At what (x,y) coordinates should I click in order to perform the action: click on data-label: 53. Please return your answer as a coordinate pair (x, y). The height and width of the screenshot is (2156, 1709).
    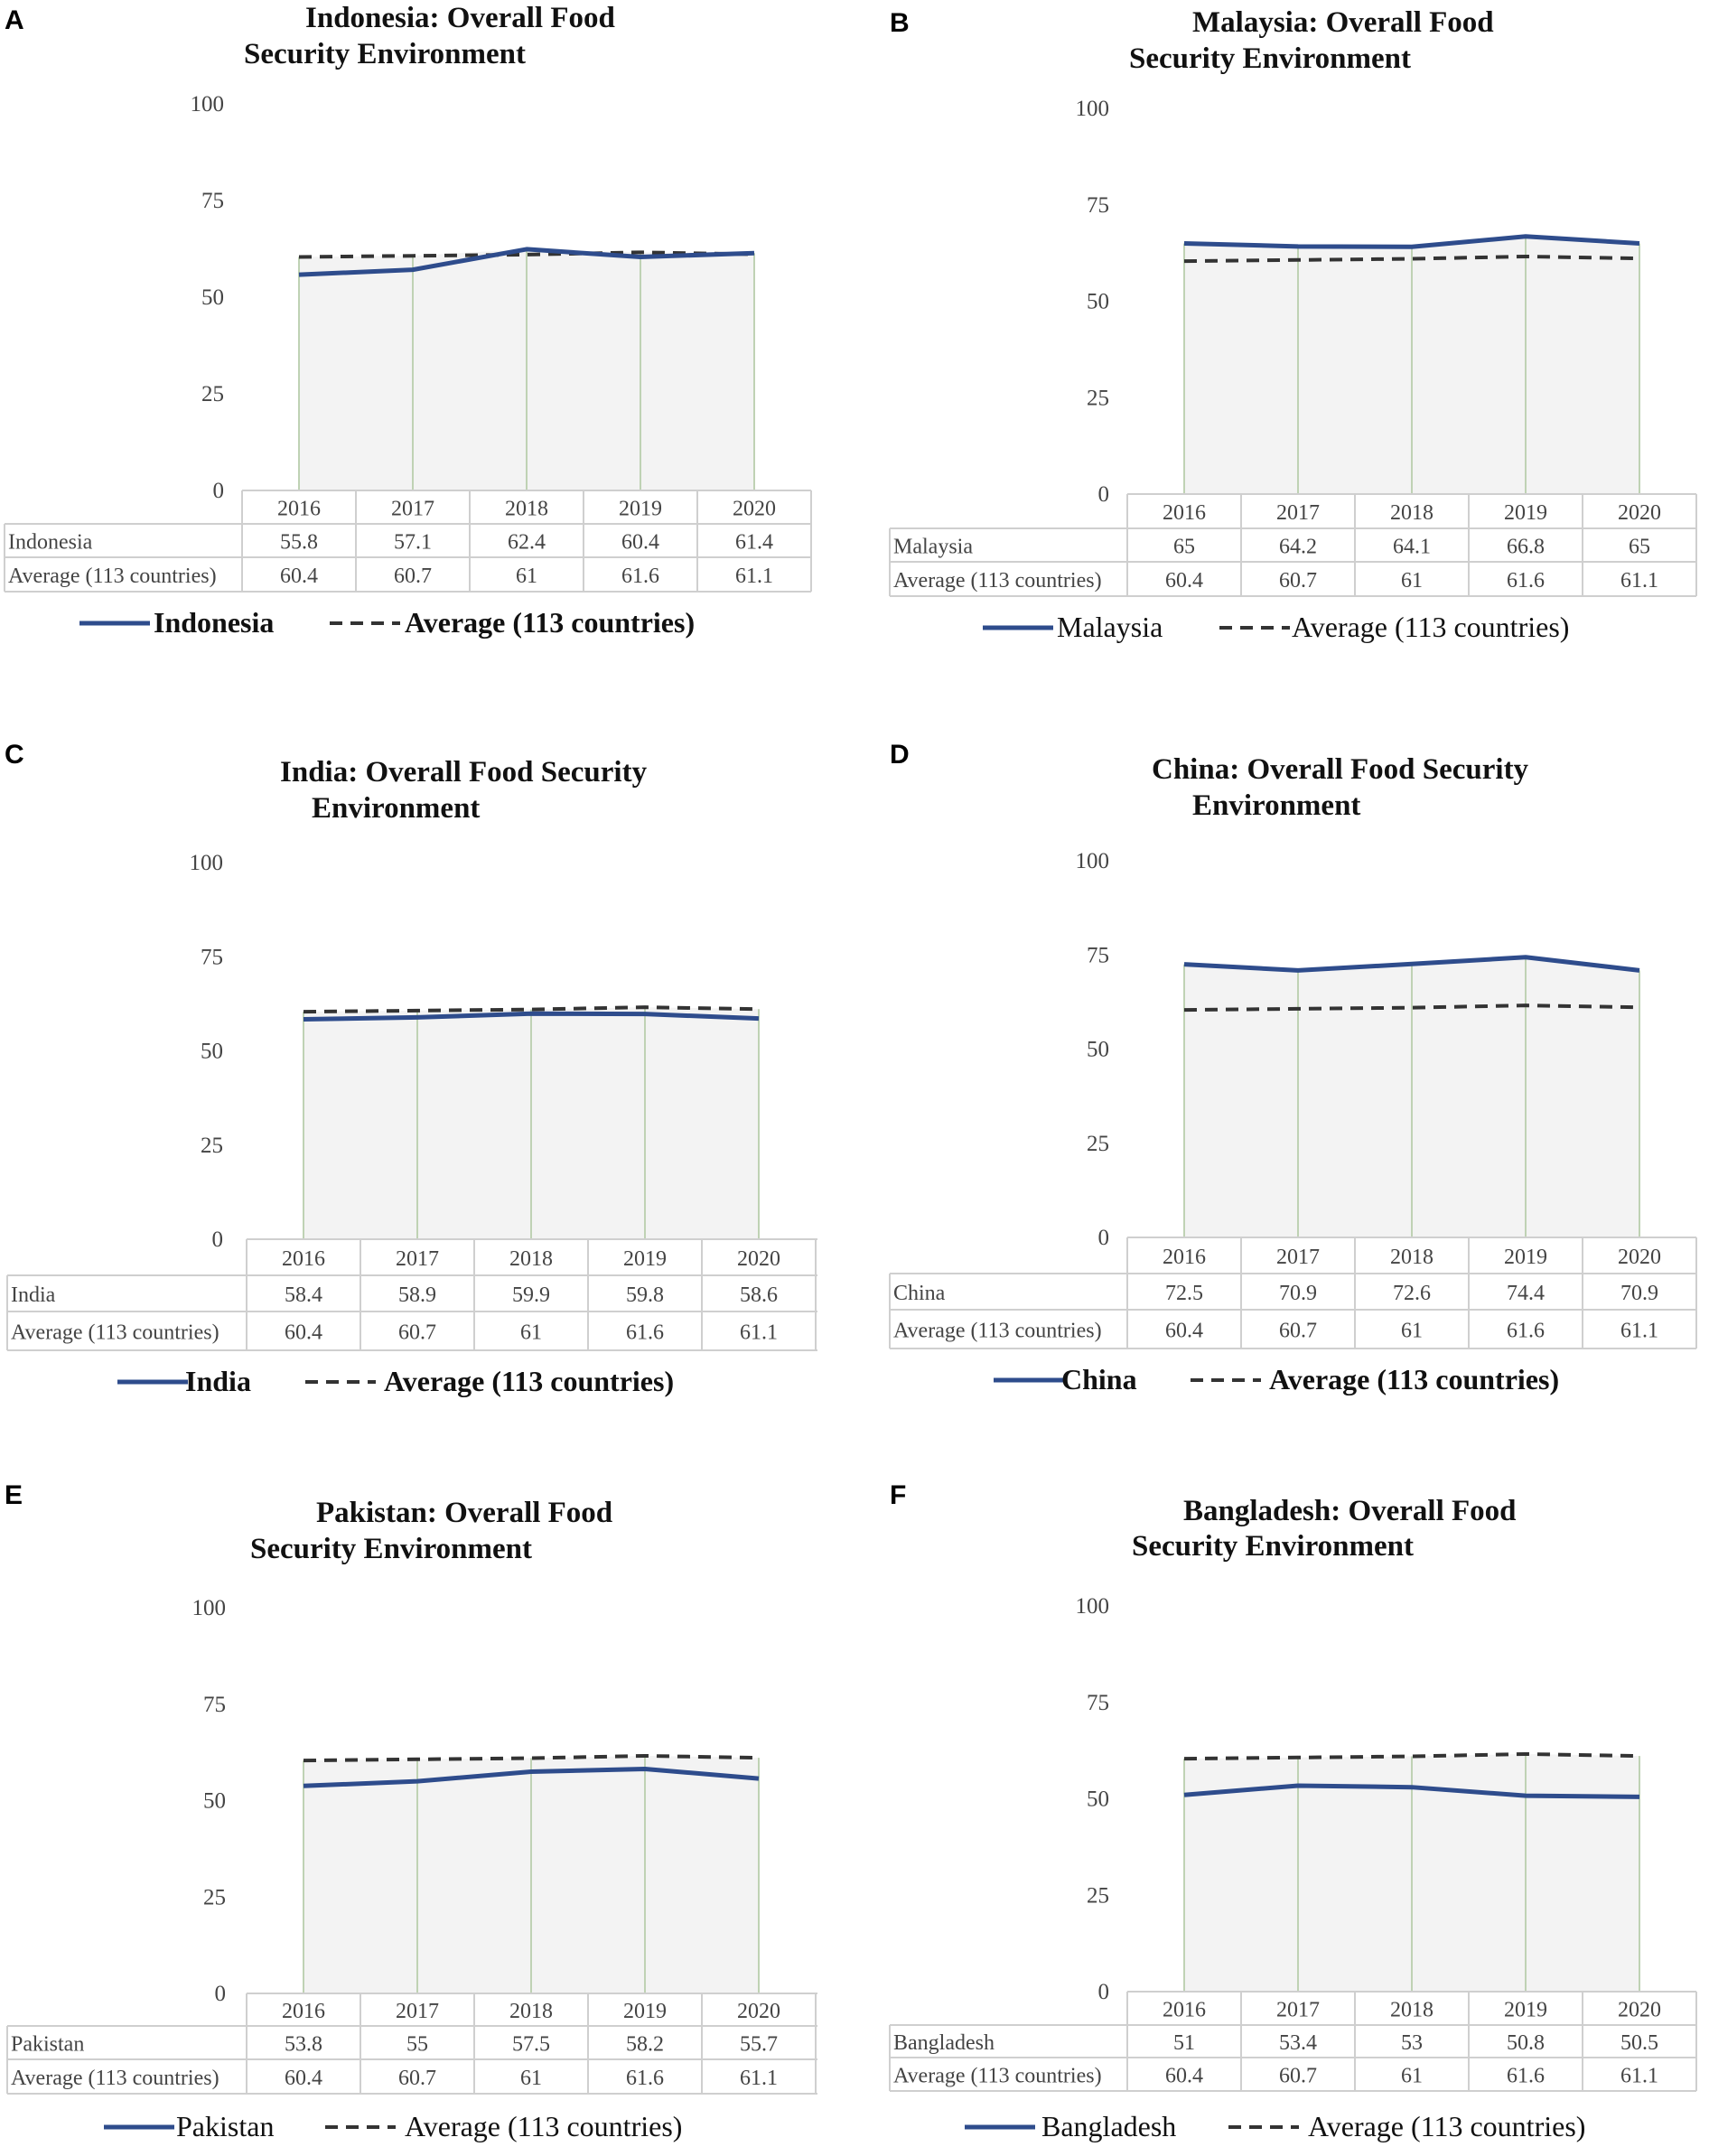
    Looking at the image, I should click on (1412, 2043).